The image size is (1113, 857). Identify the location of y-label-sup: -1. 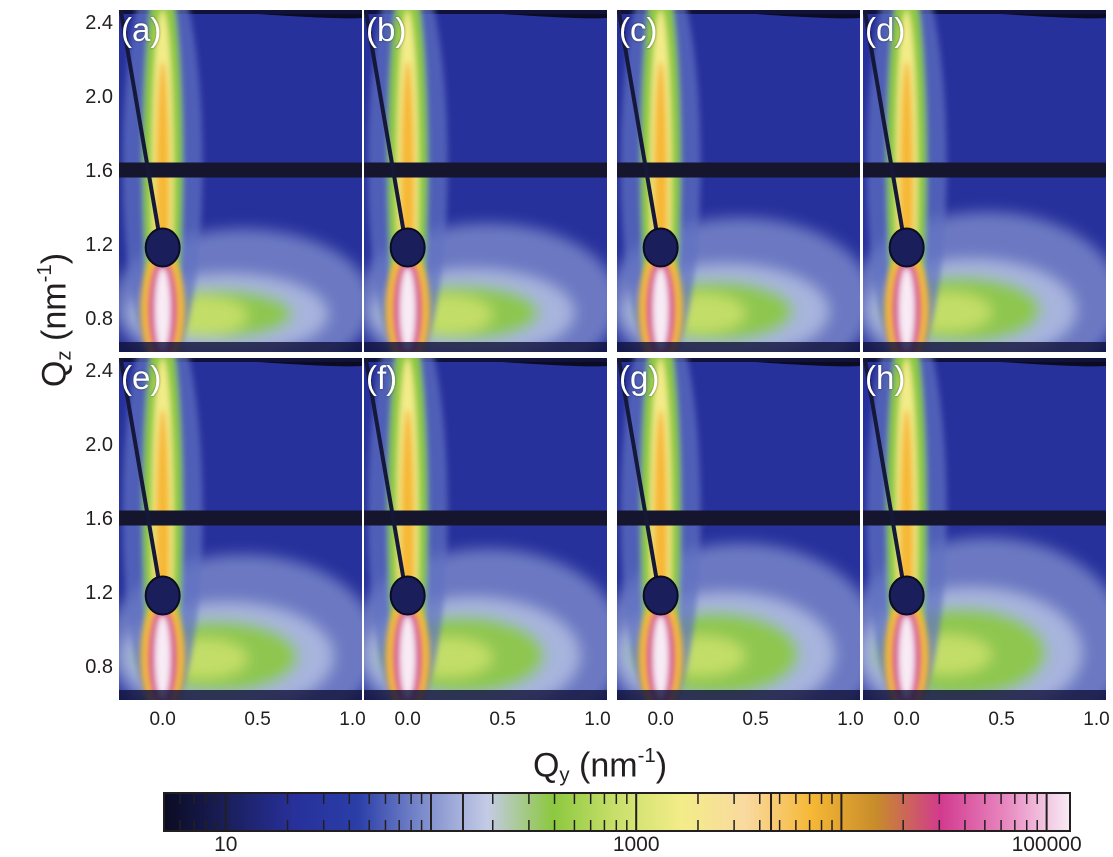
(45, 273).